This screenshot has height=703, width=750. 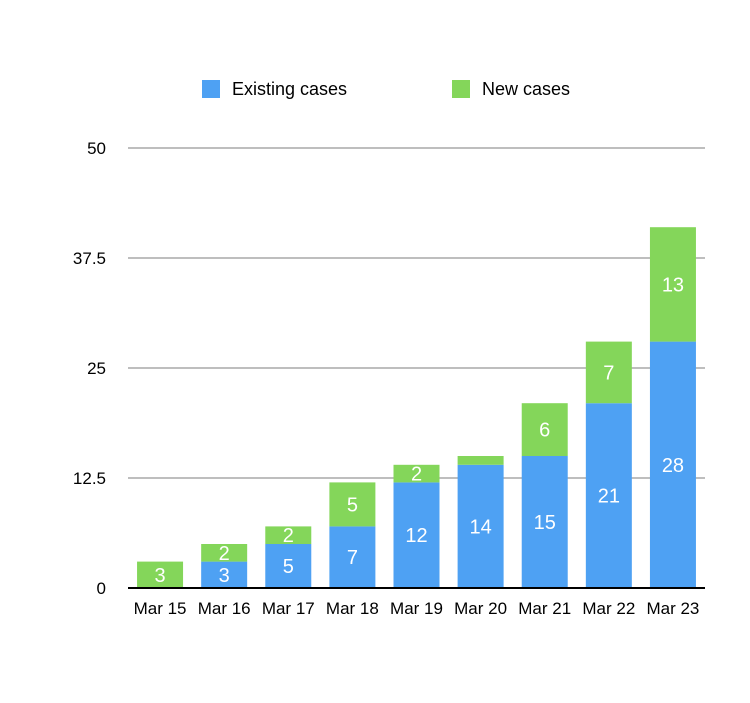 I want to click on legend-item-existing: Existing cases, so click(x=274, y=89).